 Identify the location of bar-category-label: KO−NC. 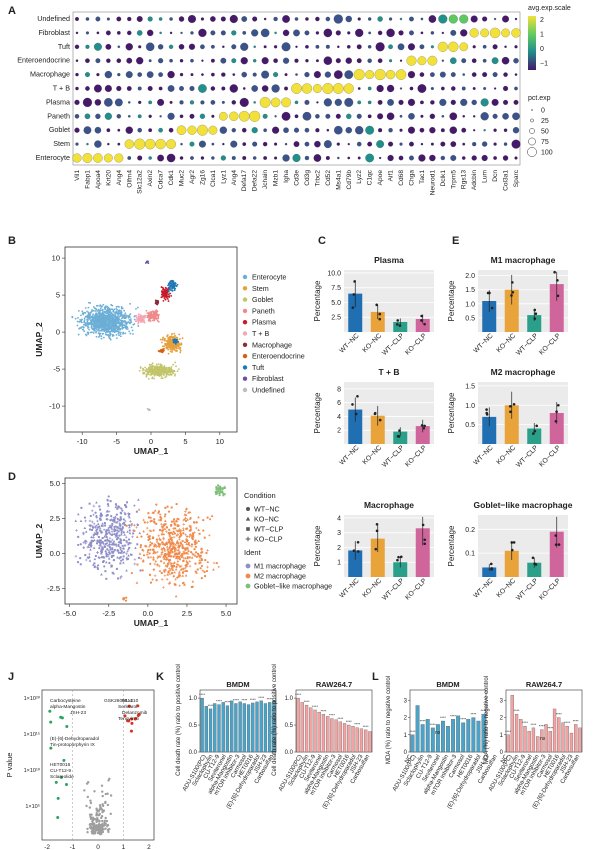
(373, 455).